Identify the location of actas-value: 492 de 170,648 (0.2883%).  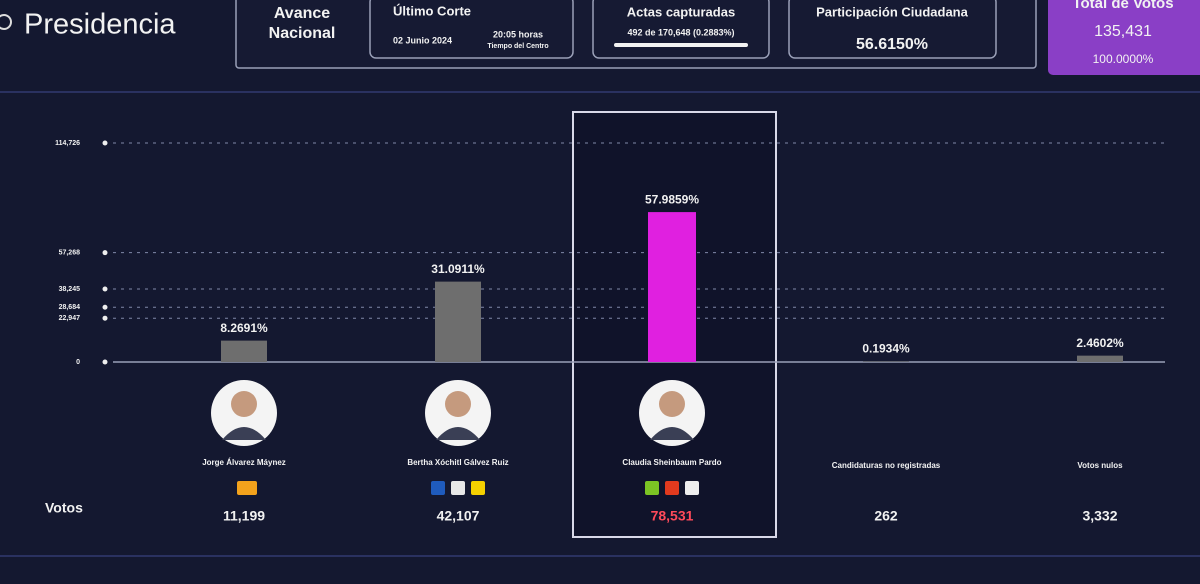
(680, 32).